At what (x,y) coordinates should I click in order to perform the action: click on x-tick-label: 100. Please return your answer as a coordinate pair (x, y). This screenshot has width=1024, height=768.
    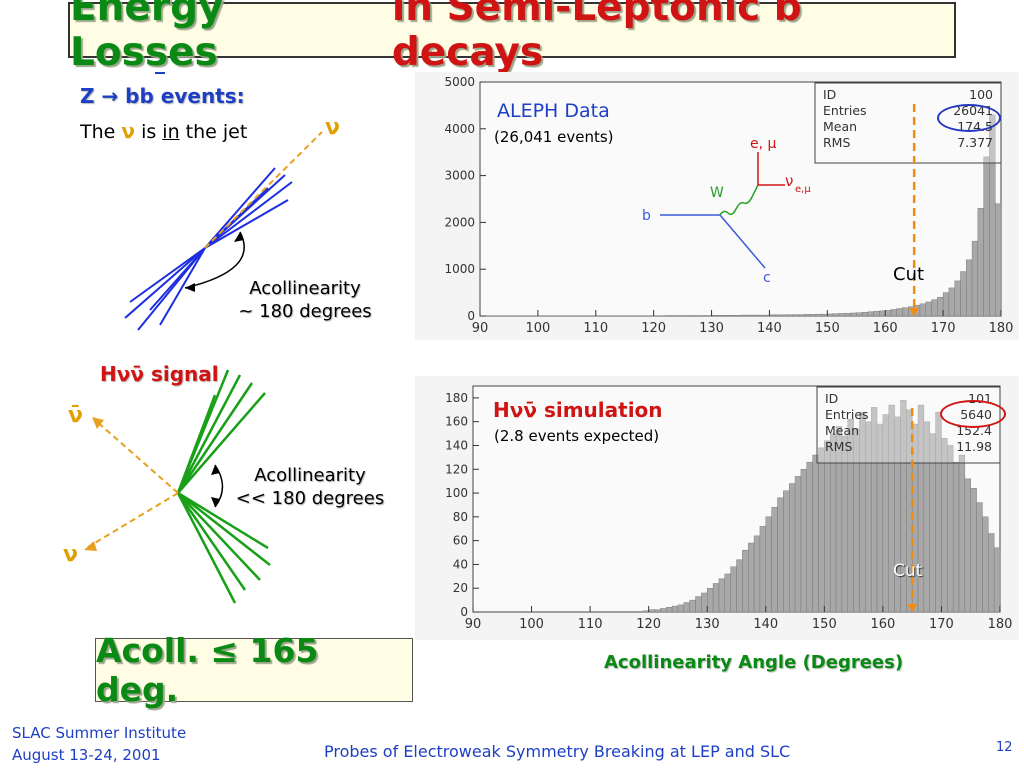
    Looking at the image, I should click on (531, 624).